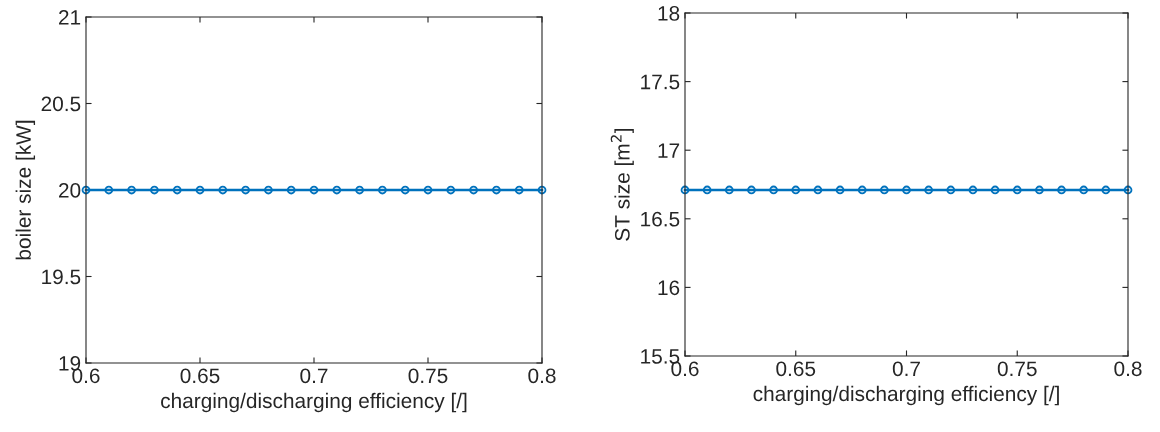  I want to click on y-tick-label: 20.5, so click(61, 104).